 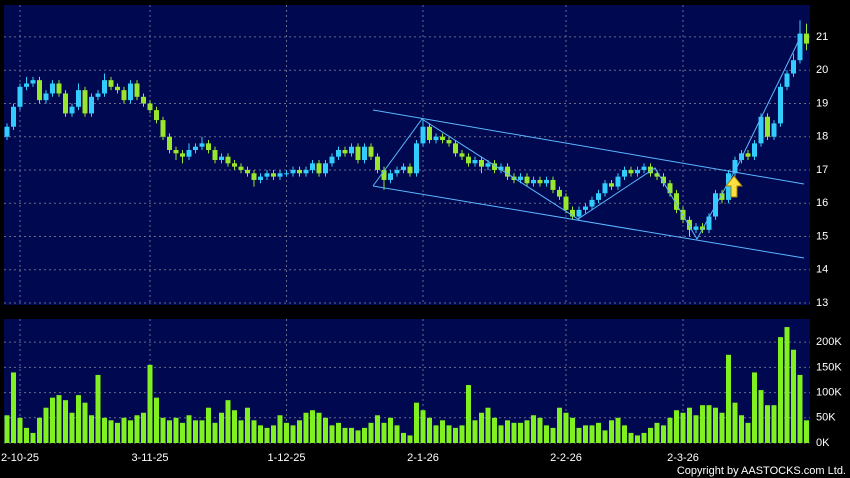 What do you see at coordinates (822, 137) in the screenshot?
I see `y-tick-label: 18` at bounding box center [822, 137].